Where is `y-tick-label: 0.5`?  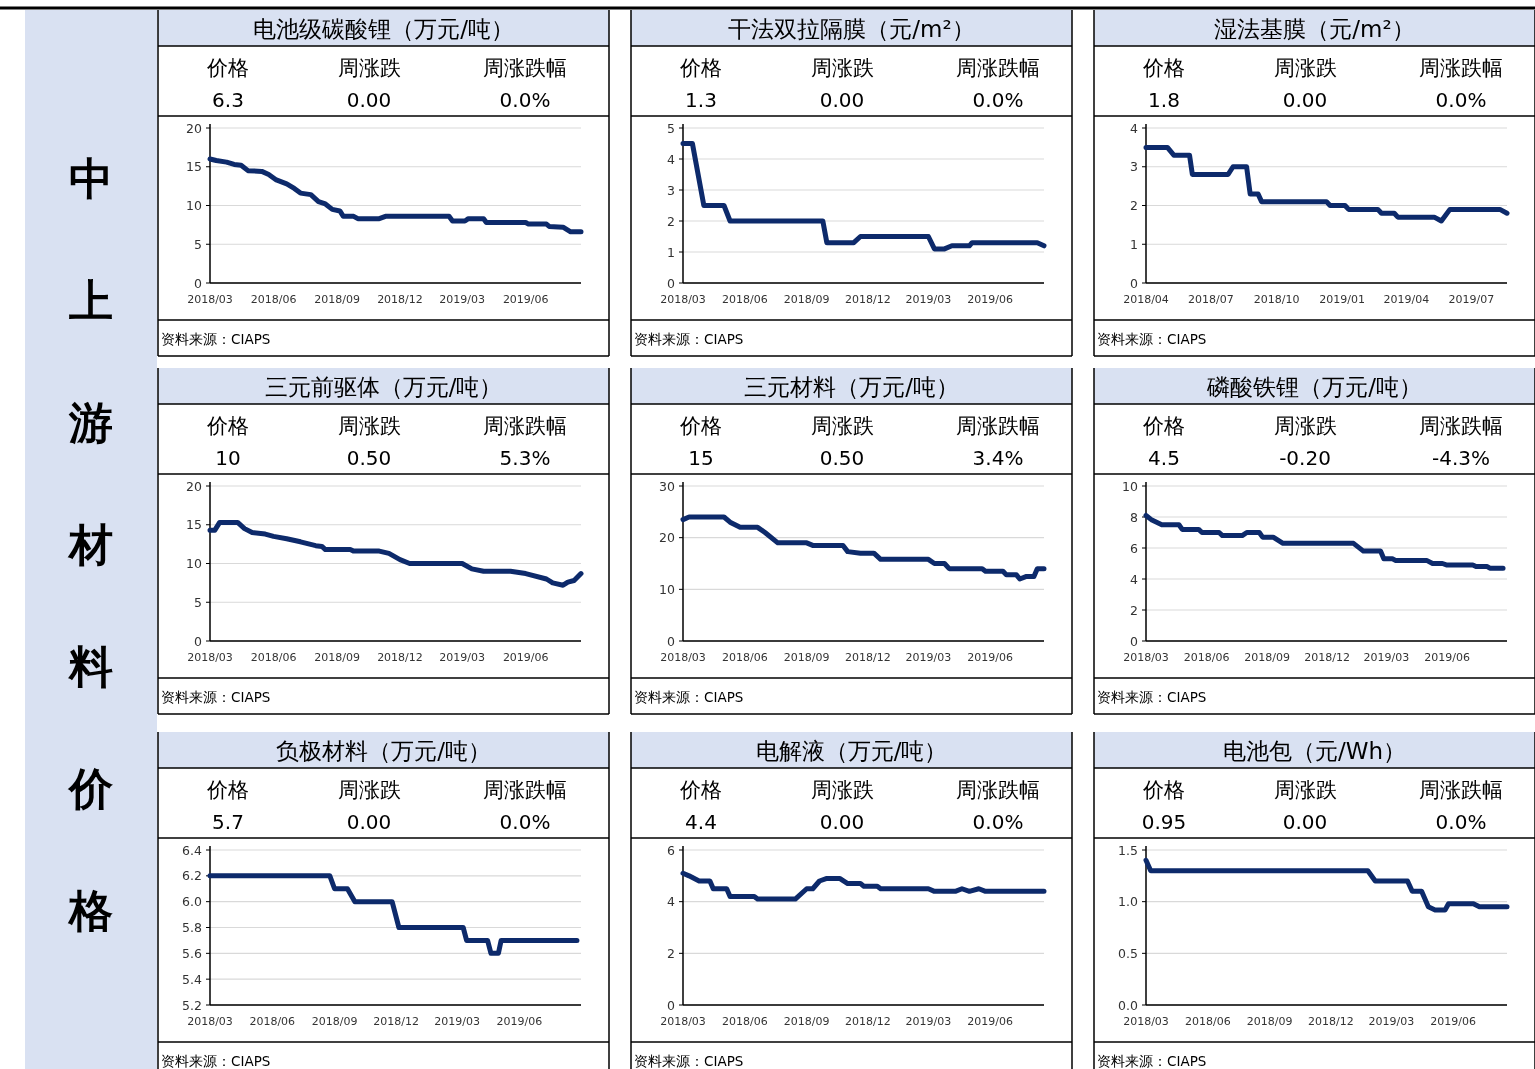 y-tick-label: 0.5 is located at coordinates (1128, 953).